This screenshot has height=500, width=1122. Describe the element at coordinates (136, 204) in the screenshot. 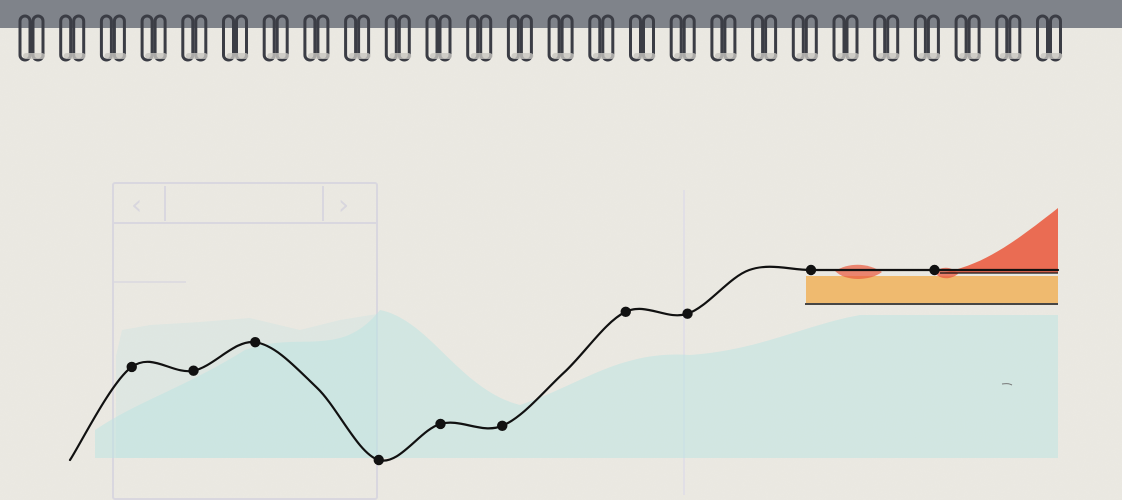

I see `chevron-left-icon: ‹` at that location.